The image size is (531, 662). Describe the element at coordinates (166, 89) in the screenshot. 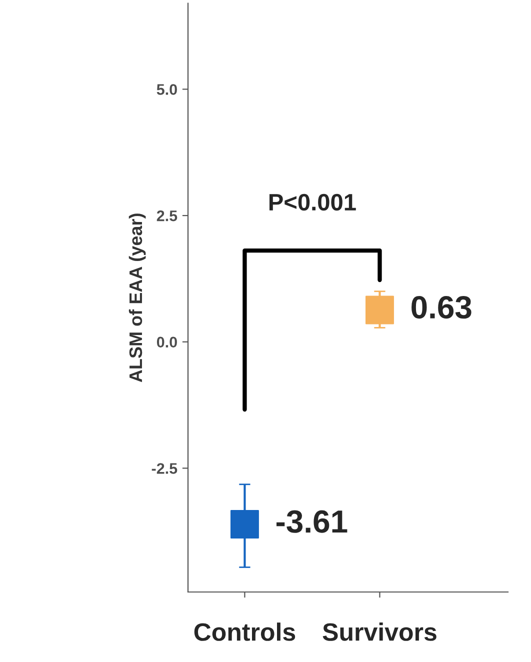

I see `y-tick-label: 5.0` at that location.